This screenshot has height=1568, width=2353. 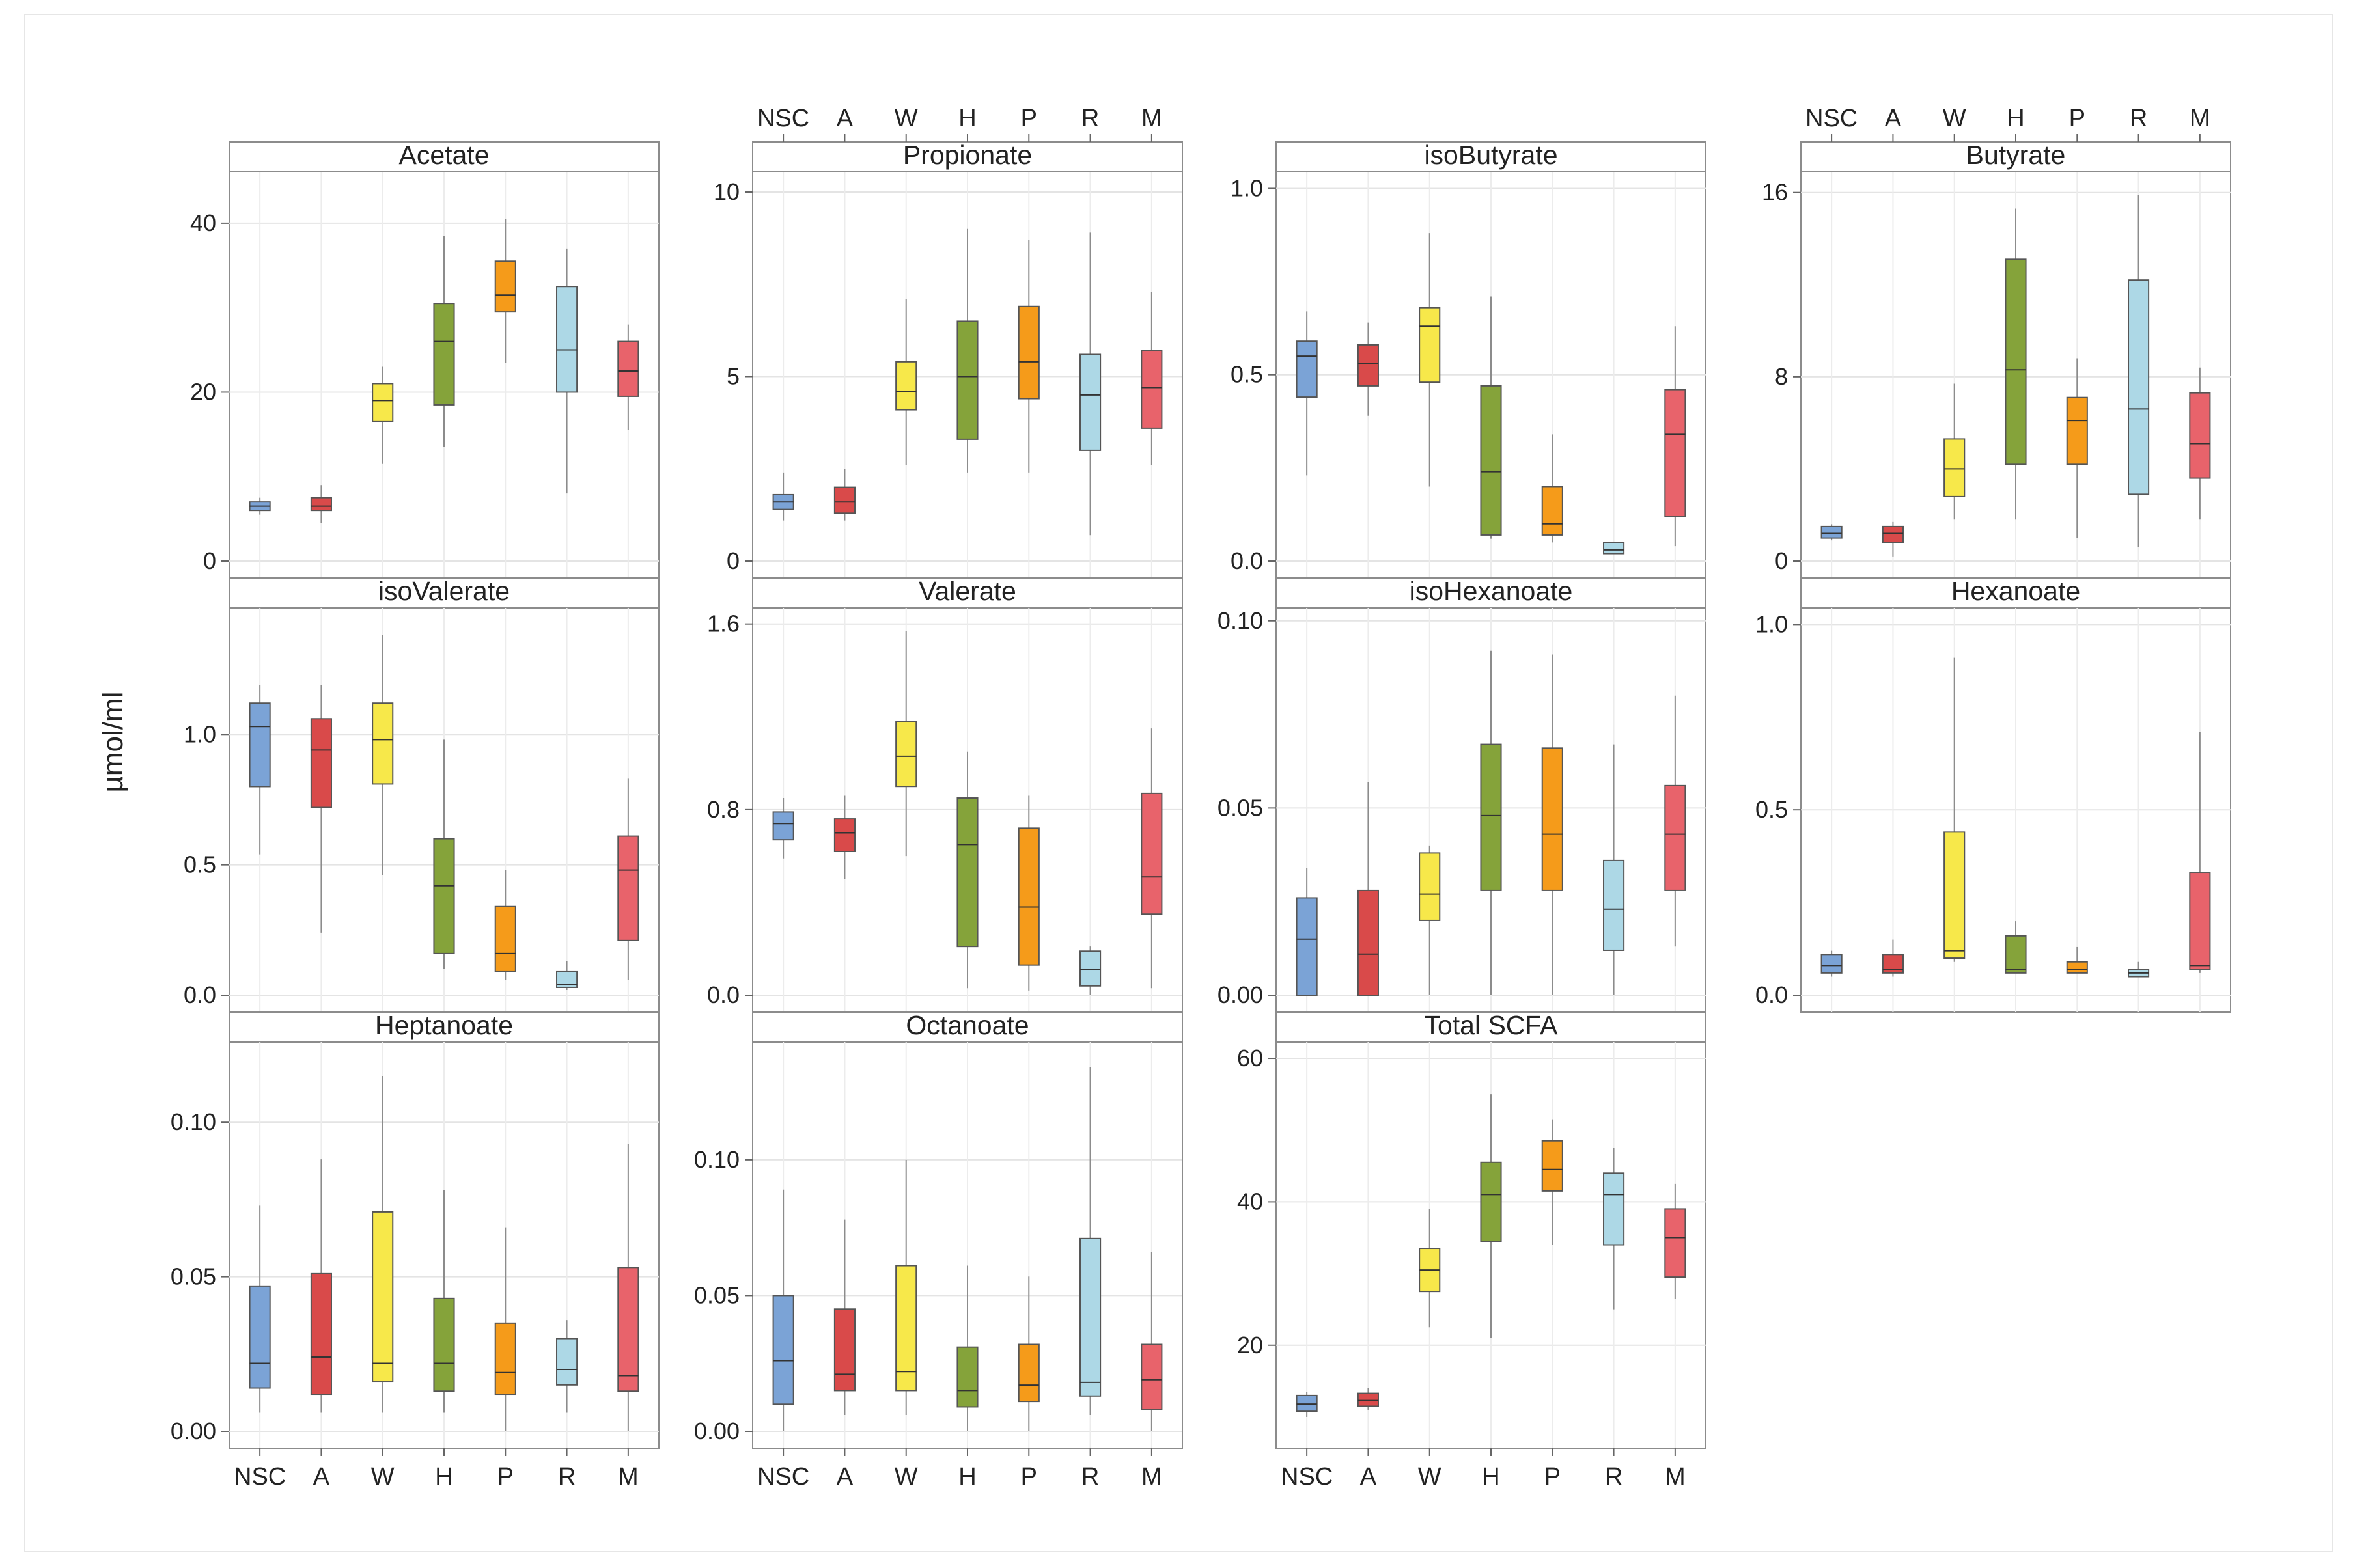 I want to click on panel-octanoate: Octanoate 0.00 0.05 0.10 NSC A W H P R M, so click(x=938, y=1250).